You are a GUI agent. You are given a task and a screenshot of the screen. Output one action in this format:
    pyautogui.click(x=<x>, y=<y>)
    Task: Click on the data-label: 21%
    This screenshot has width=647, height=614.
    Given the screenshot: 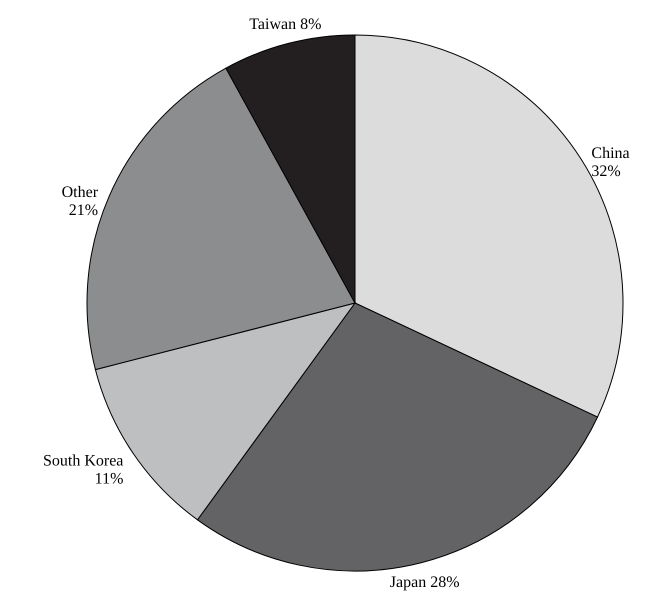 What is the action you would take?
    pyautogui.click(x=83, y=210)
    